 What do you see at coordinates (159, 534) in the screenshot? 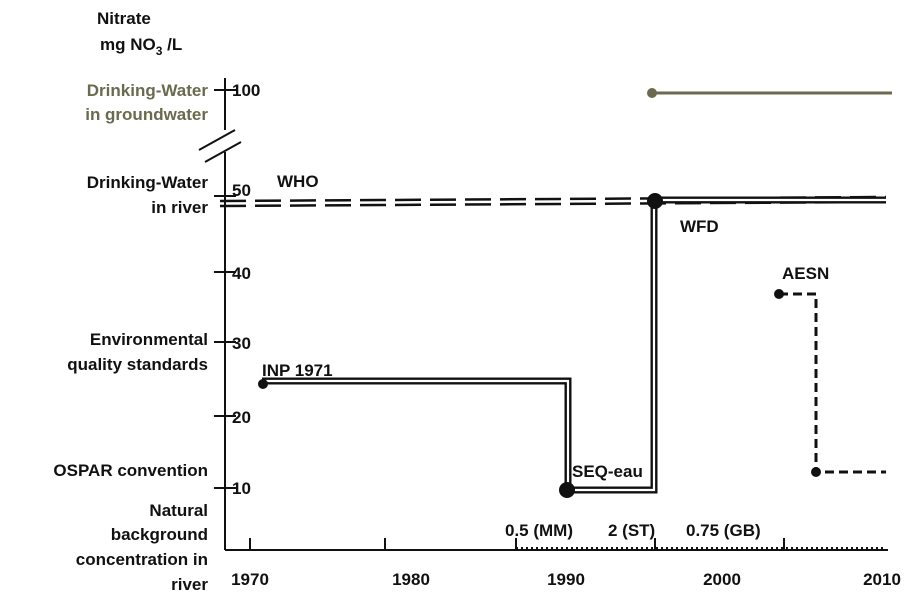
I see `cat-natural-line2: background` at bounding box center [159, 534].